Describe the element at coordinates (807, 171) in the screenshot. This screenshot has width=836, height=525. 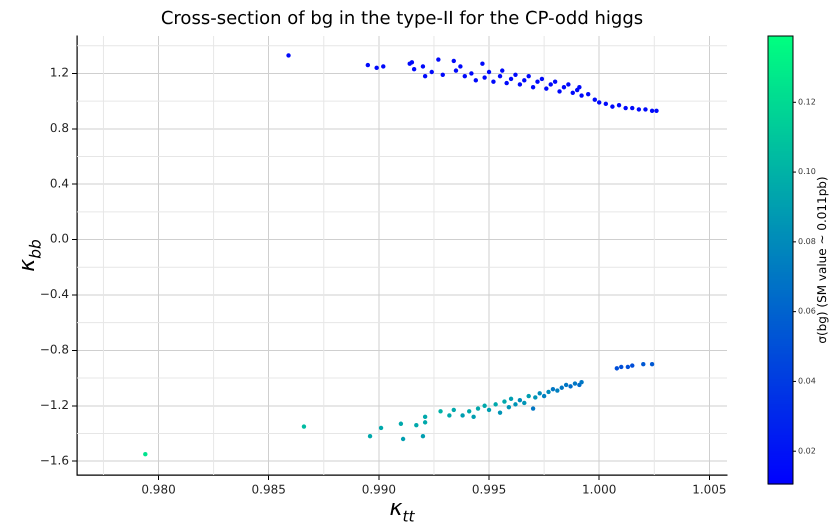
I see `color-bar-label: 0.10` at that location.